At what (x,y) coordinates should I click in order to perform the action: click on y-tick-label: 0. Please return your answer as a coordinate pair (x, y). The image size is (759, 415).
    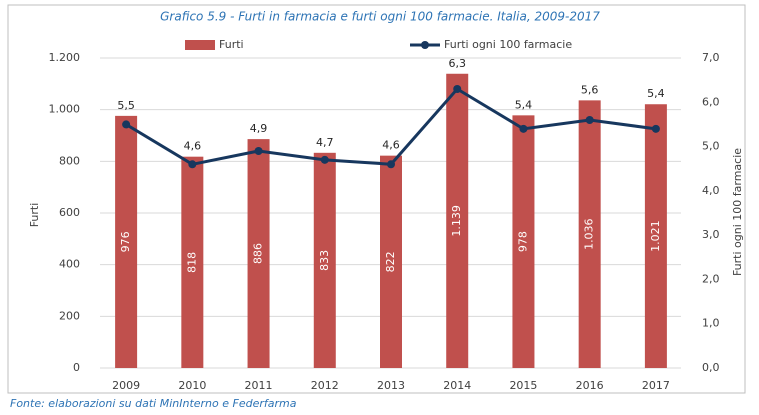
    Looking at the image, I should click on (76, 367).